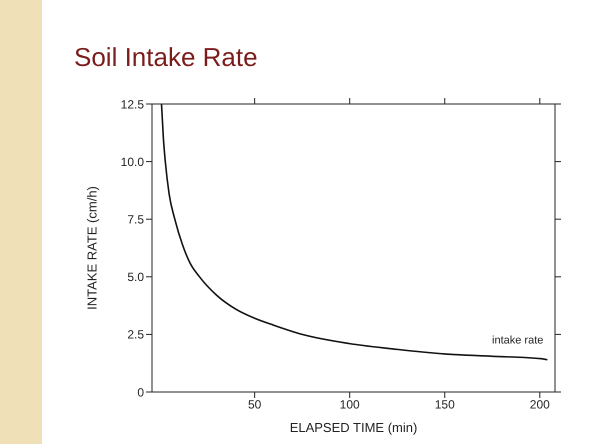 This screenshot has width=592, height=444. What do you see at coordinates (135, 219) in the screenshot?
I see `y-tick-label: 7.5` at bounding box center [135, 219].